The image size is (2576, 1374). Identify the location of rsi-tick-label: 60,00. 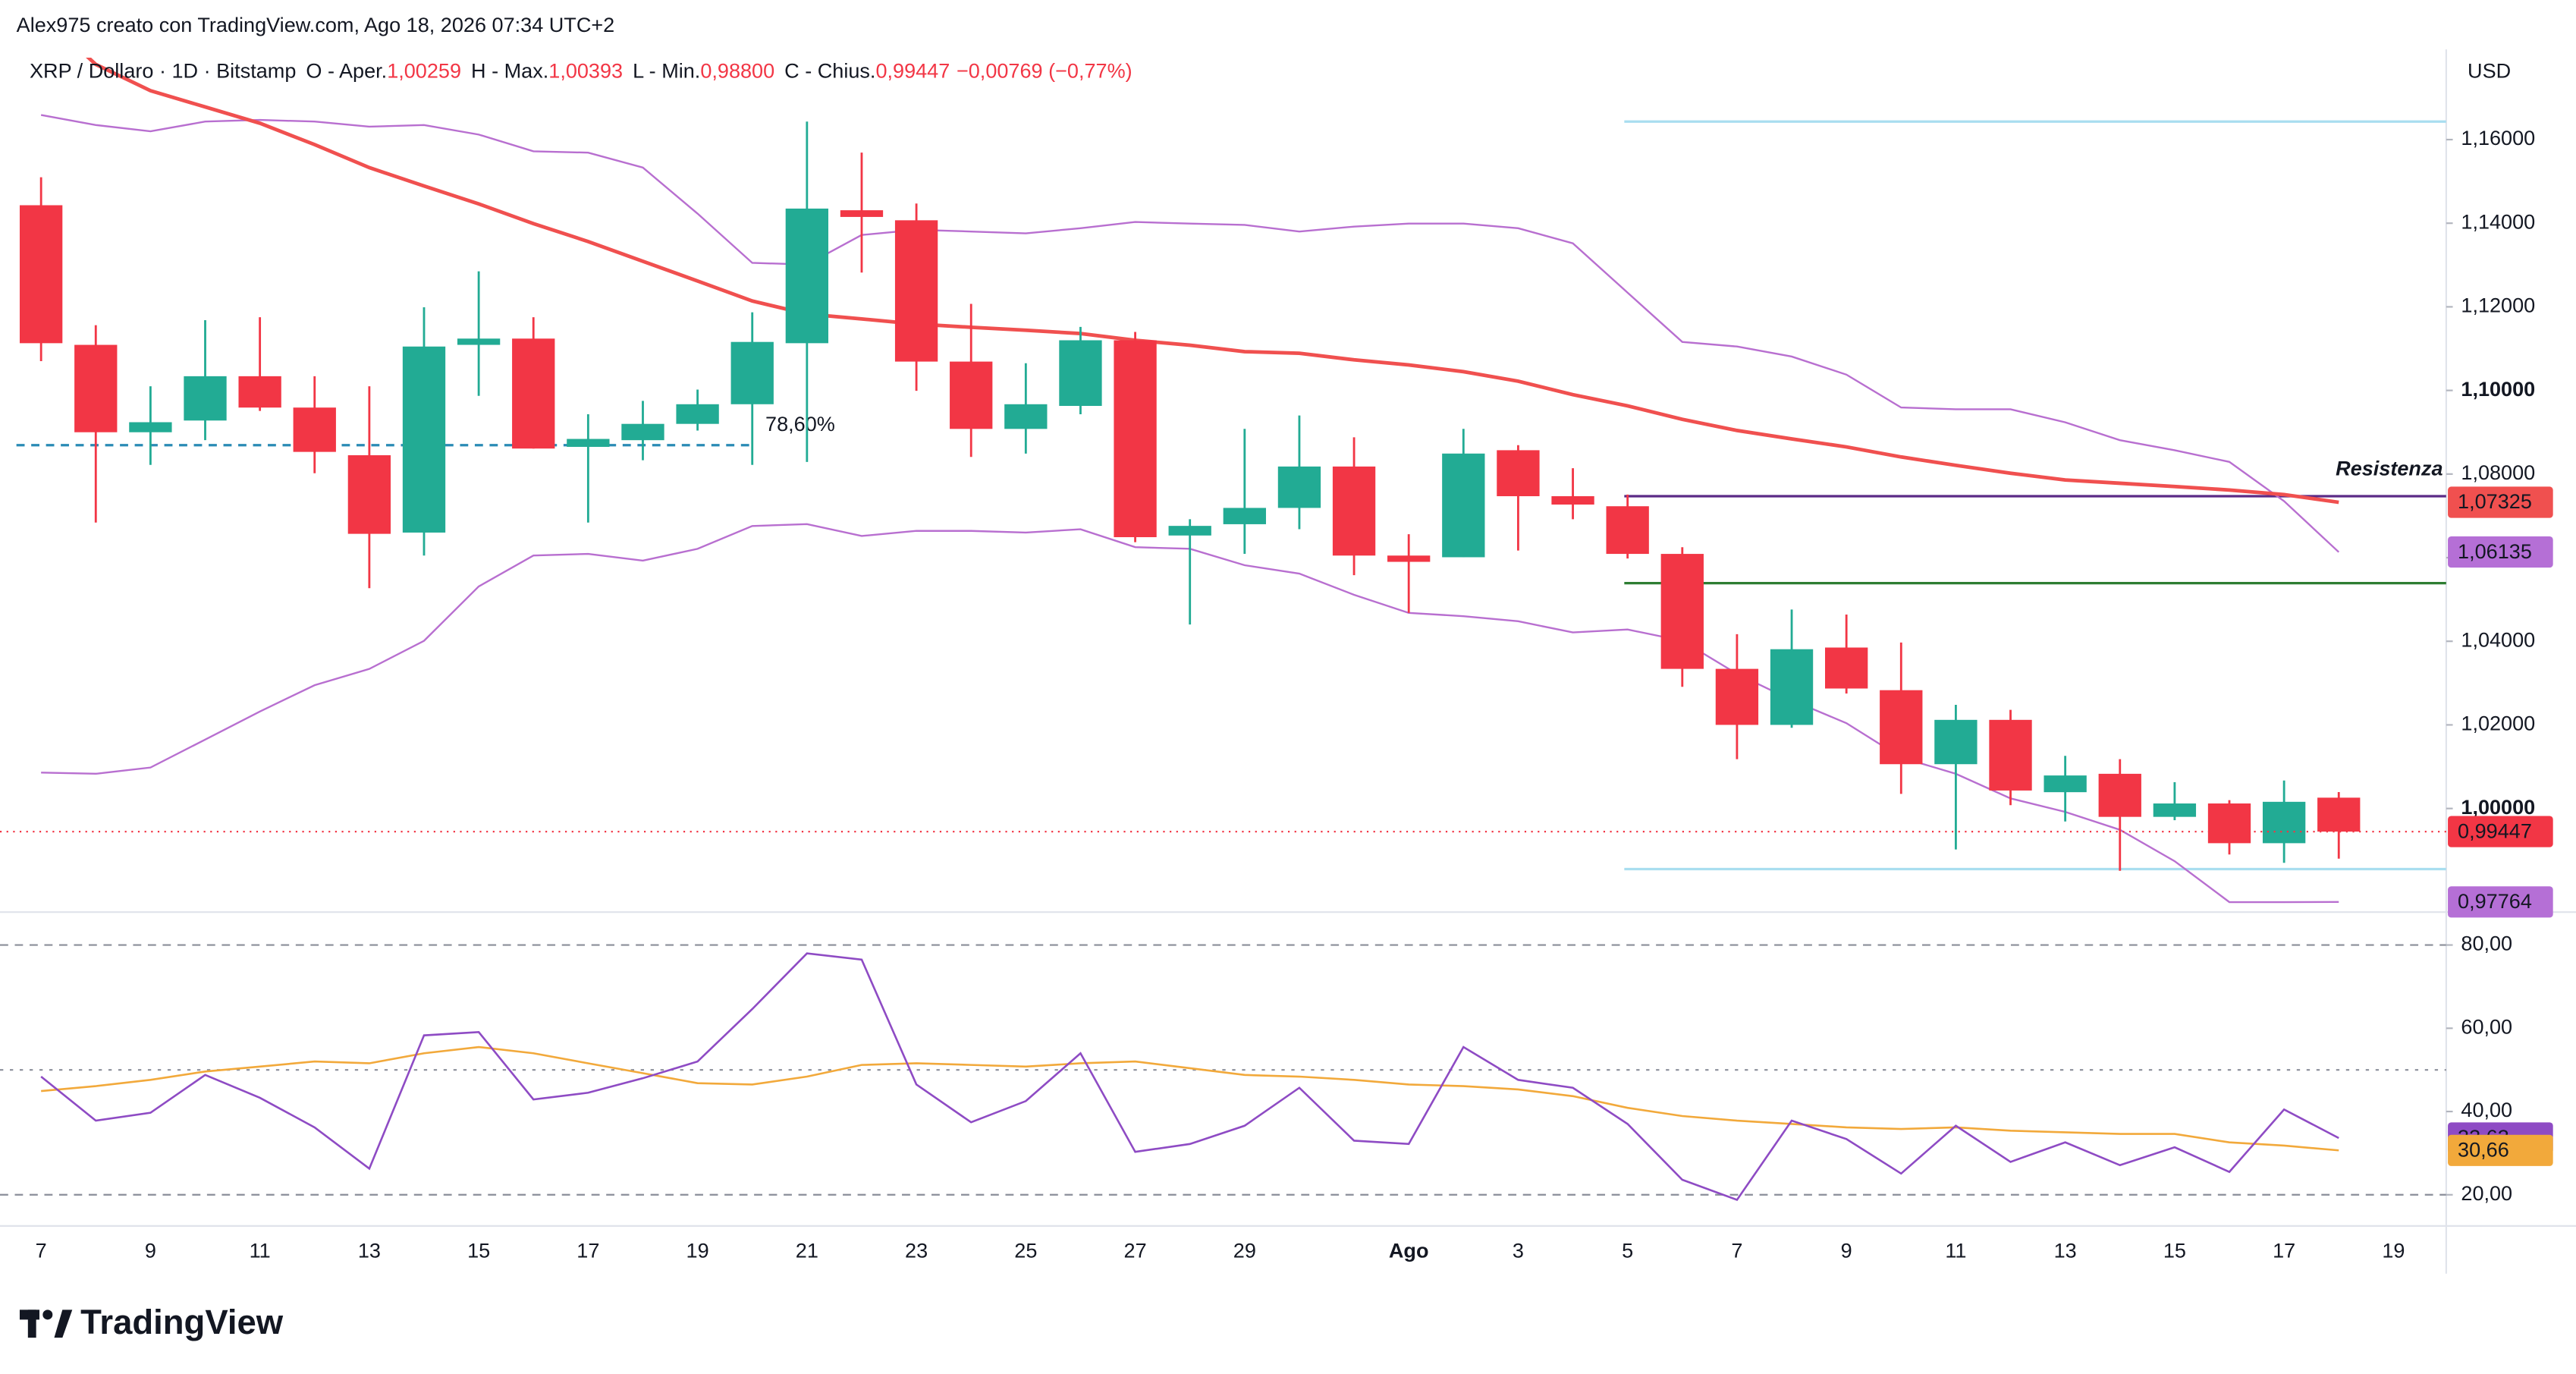
(2486, 1026).